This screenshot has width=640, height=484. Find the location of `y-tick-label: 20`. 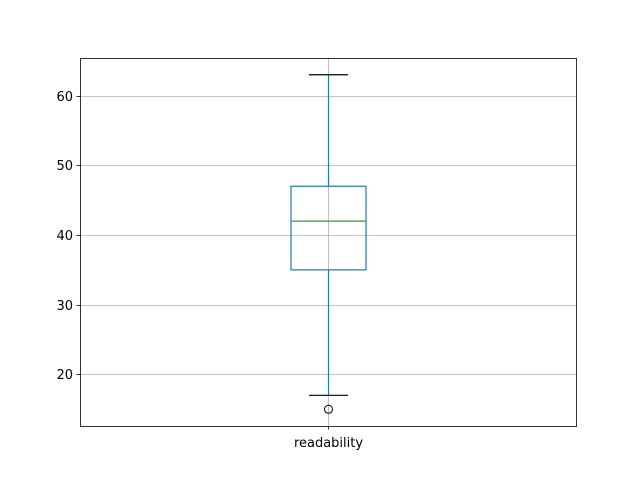

y-tick-label: 20 is located at coordinates (64, 375).